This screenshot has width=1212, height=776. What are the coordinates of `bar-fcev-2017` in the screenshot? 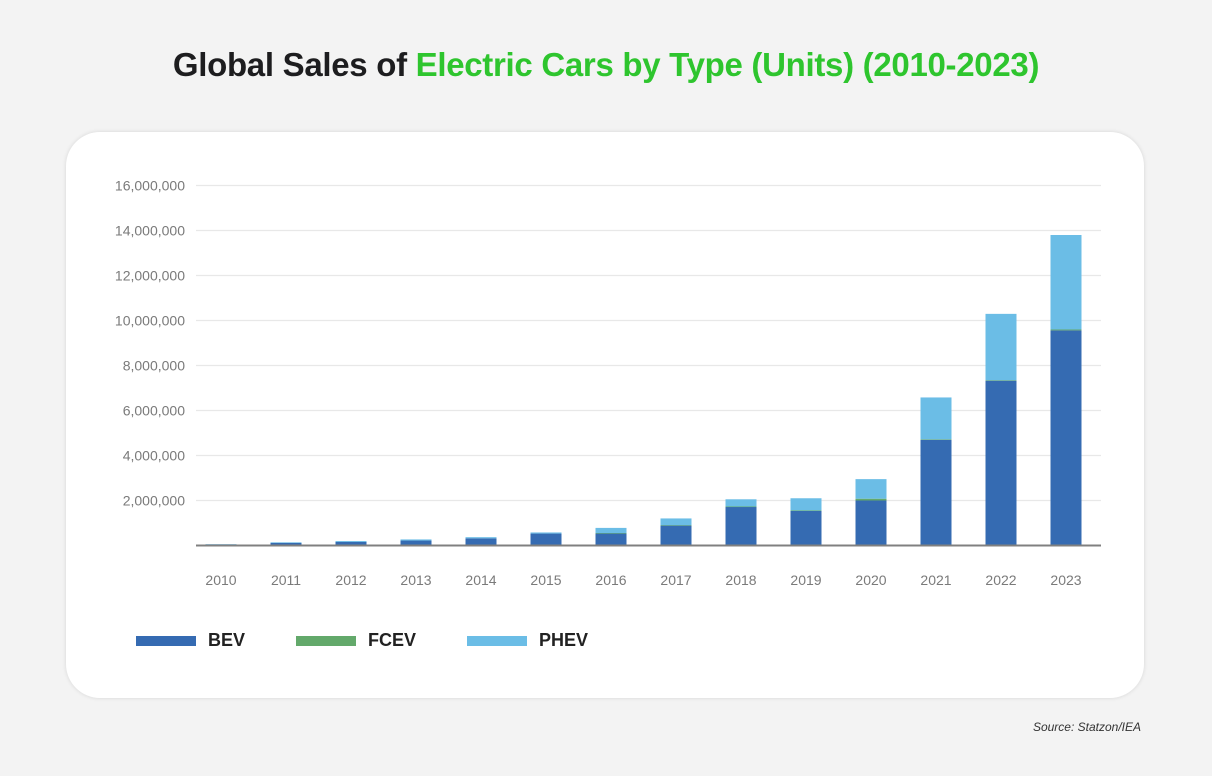 It's located at (676, 525).